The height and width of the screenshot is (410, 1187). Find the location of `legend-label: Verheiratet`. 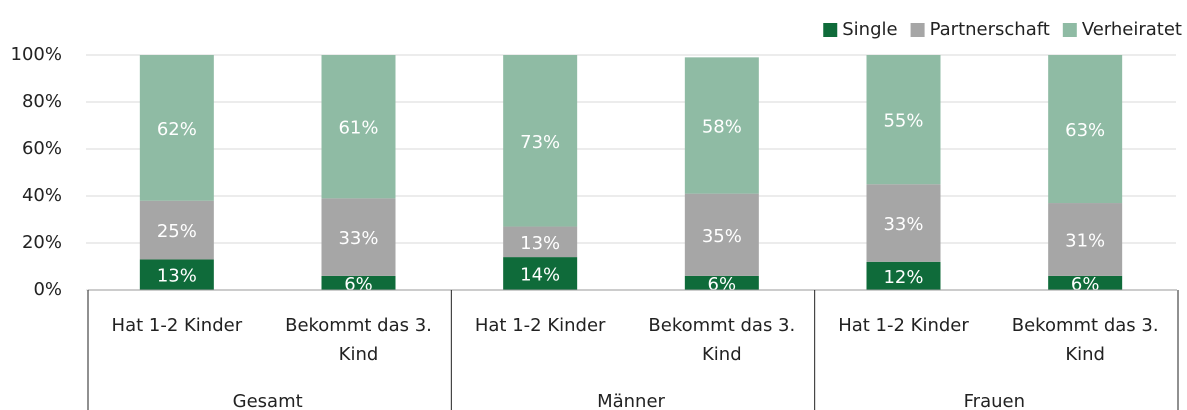

legend-label: Verheiratet is located at coordinates (1132, 29).